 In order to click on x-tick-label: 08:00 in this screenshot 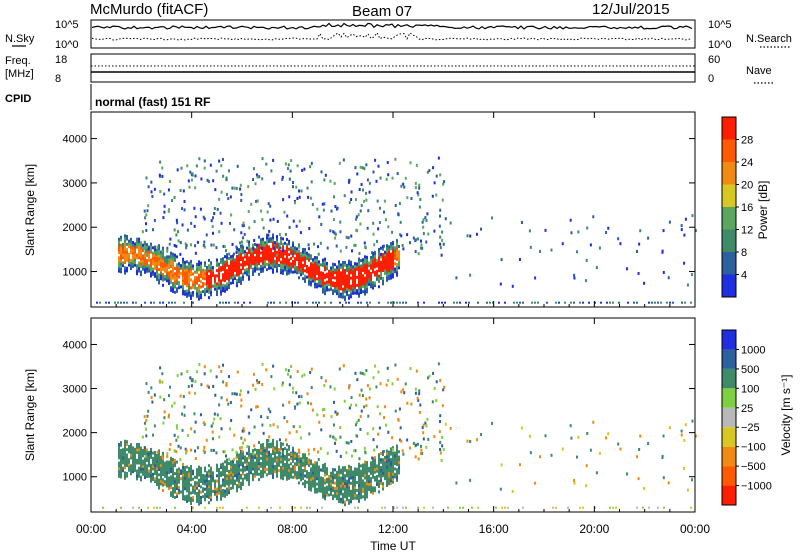, I will do `click(292, 529)`.